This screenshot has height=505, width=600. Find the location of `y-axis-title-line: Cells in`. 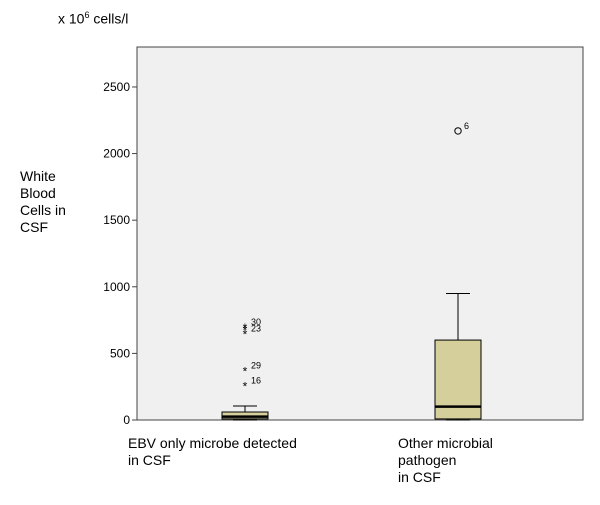

y-axis-title-line: Cells in is located at coordinates (43, 210).